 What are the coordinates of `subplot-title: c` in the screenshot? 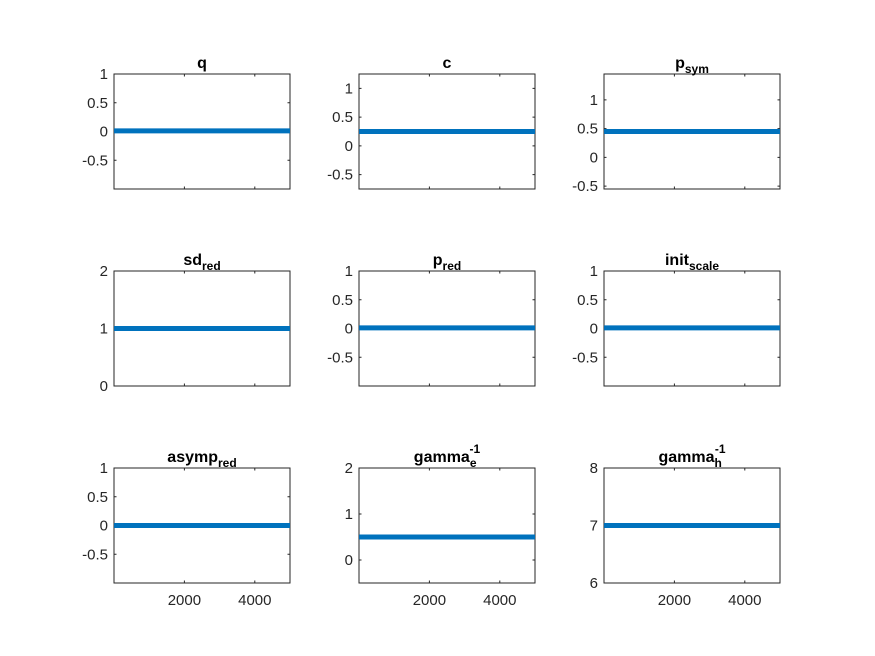 It's located at (447, 63).